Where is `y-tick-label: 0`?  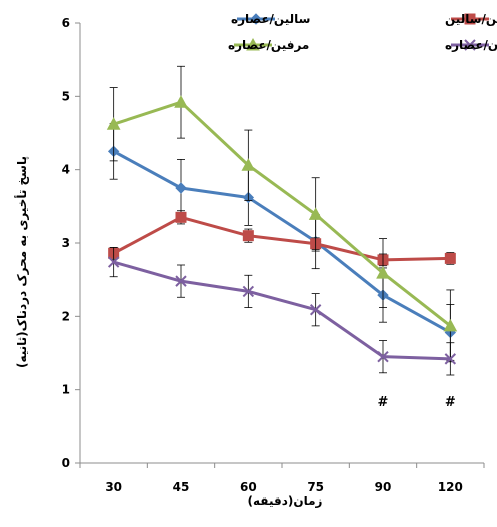
y-tick-label: 0 is located at coordinates (66, 463).